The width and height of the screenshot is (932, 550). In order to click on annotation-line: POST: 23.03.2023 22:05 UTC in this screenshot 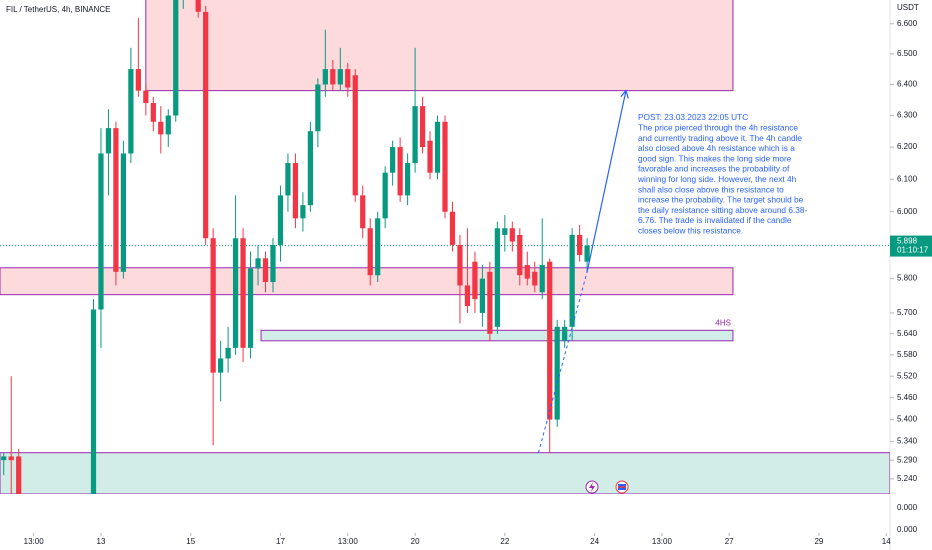, I will do `click(693, 117)`.